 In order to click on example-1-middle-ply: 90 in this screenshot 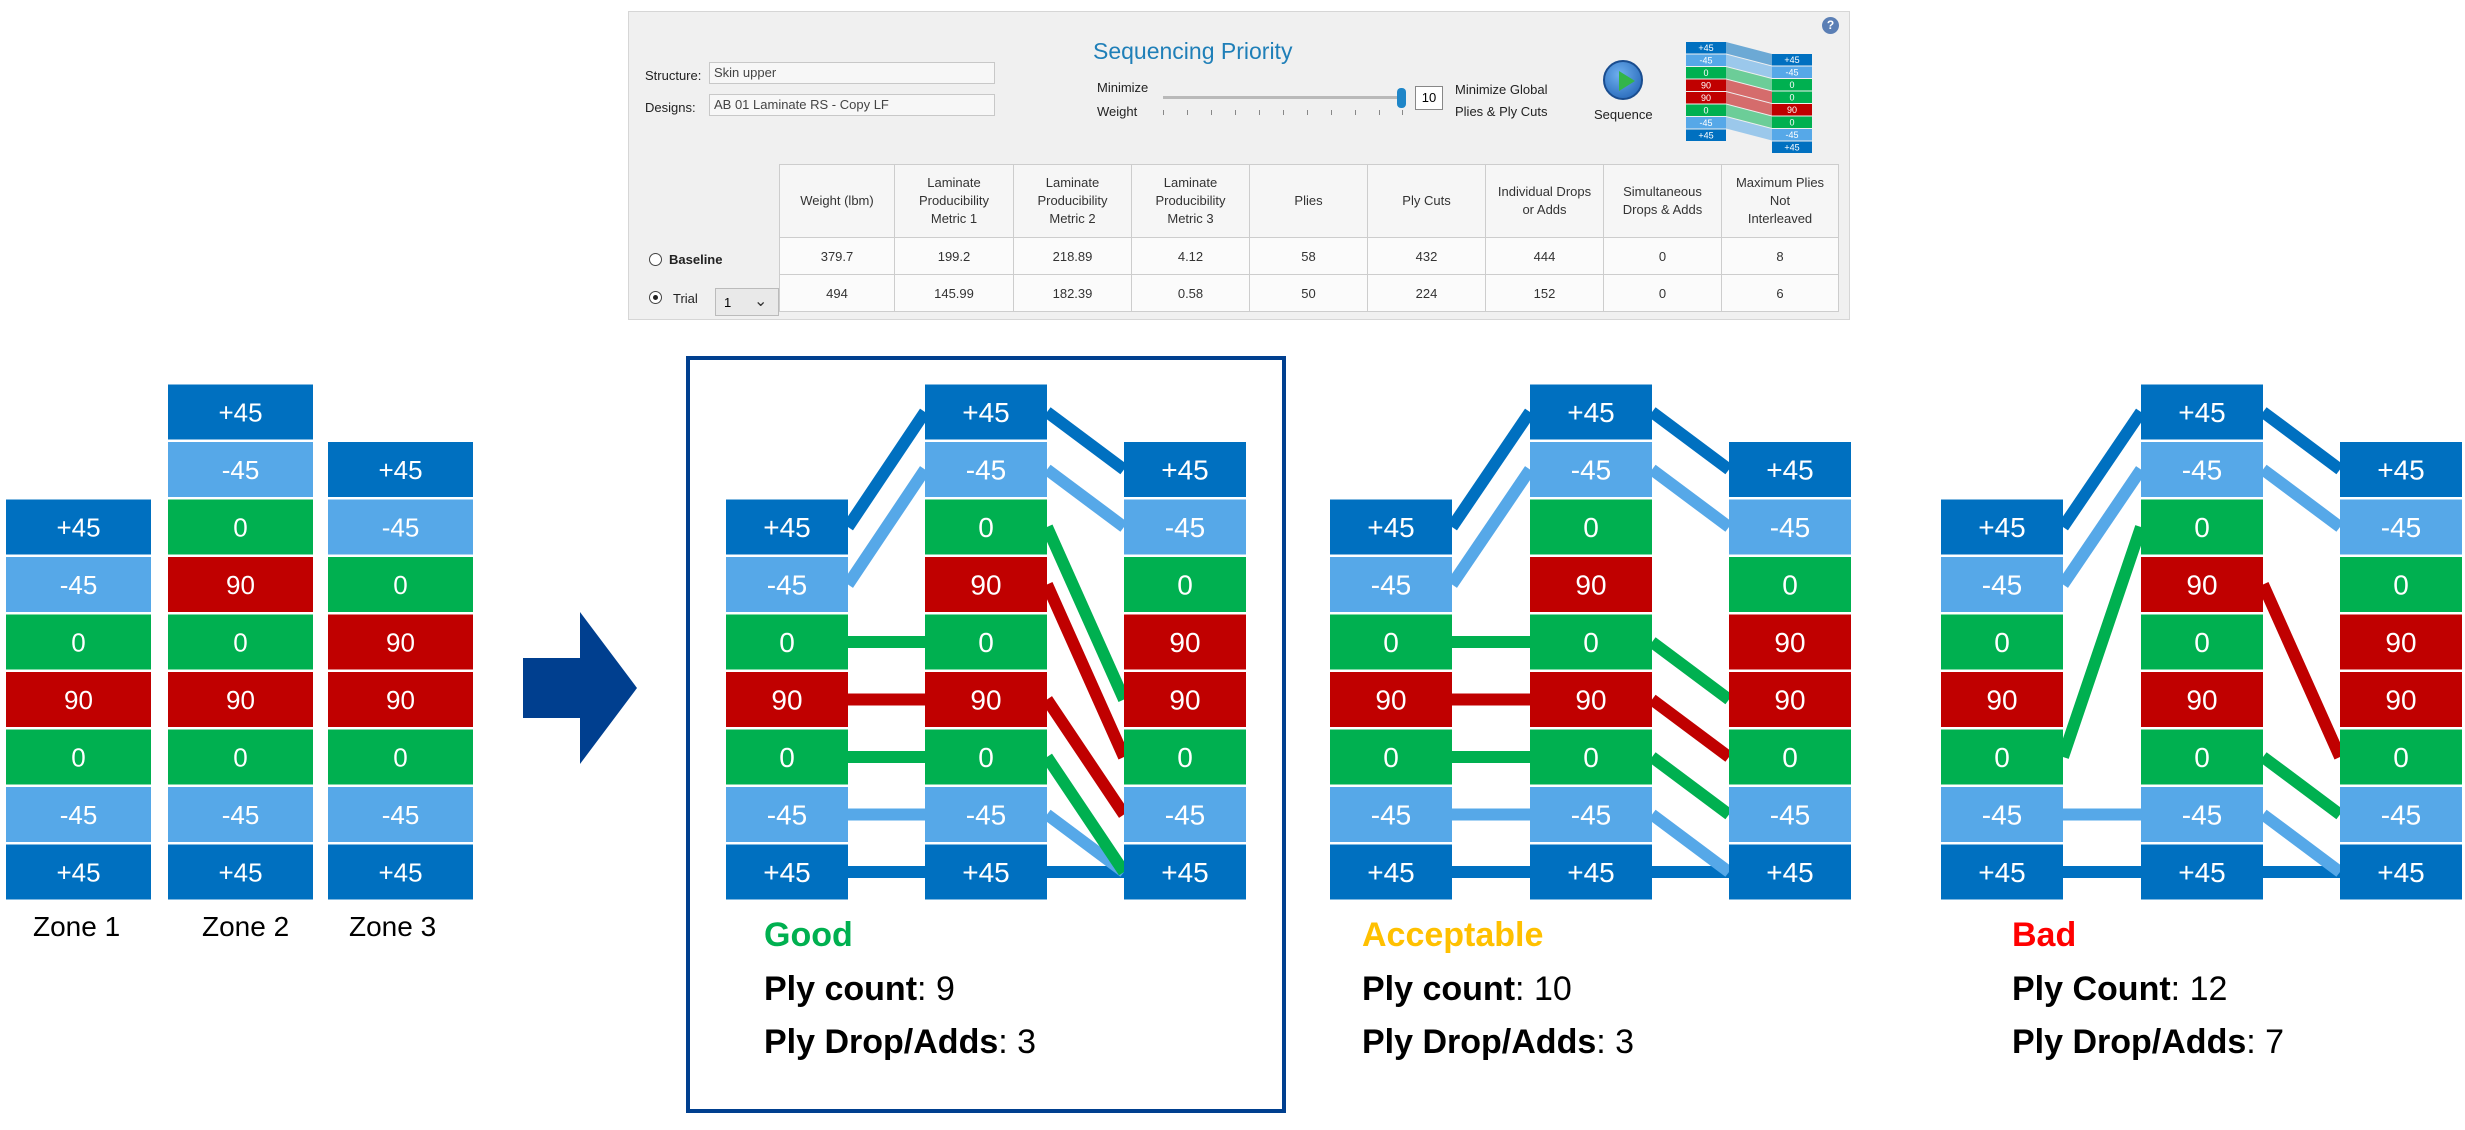, I will do `click(986, 699)`.